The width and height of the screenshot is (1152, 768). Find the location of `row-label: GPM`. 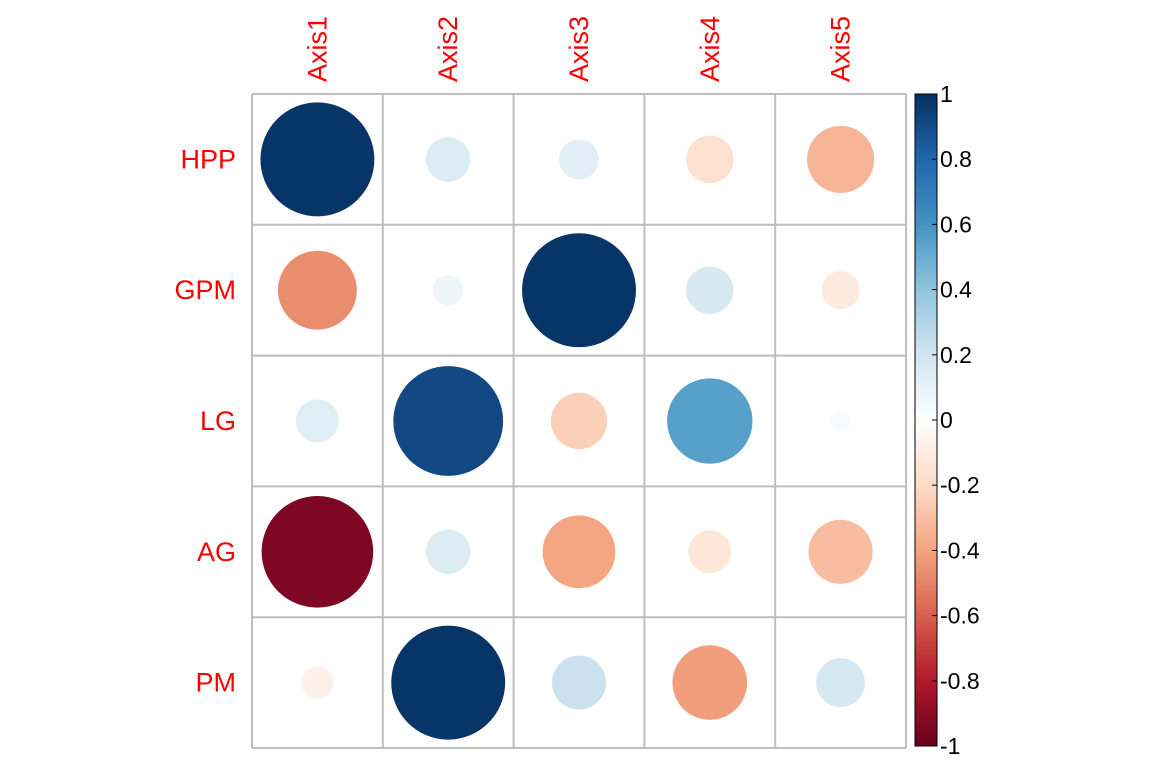

row-label: GPM is located at coordinates (205, 290).